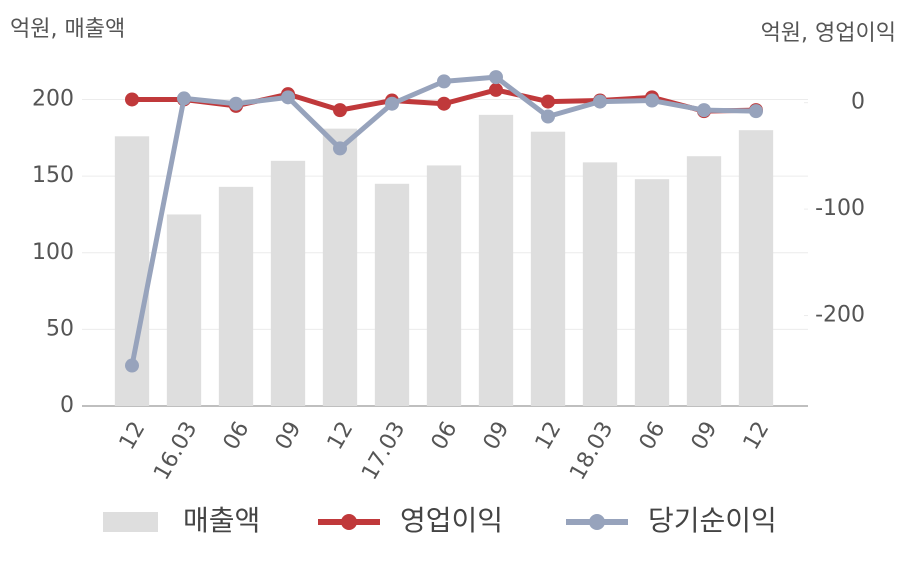 The height and width of the screenshot is (584, 908). I want to click on x-tick-label: 16.03, so click(175, 451).